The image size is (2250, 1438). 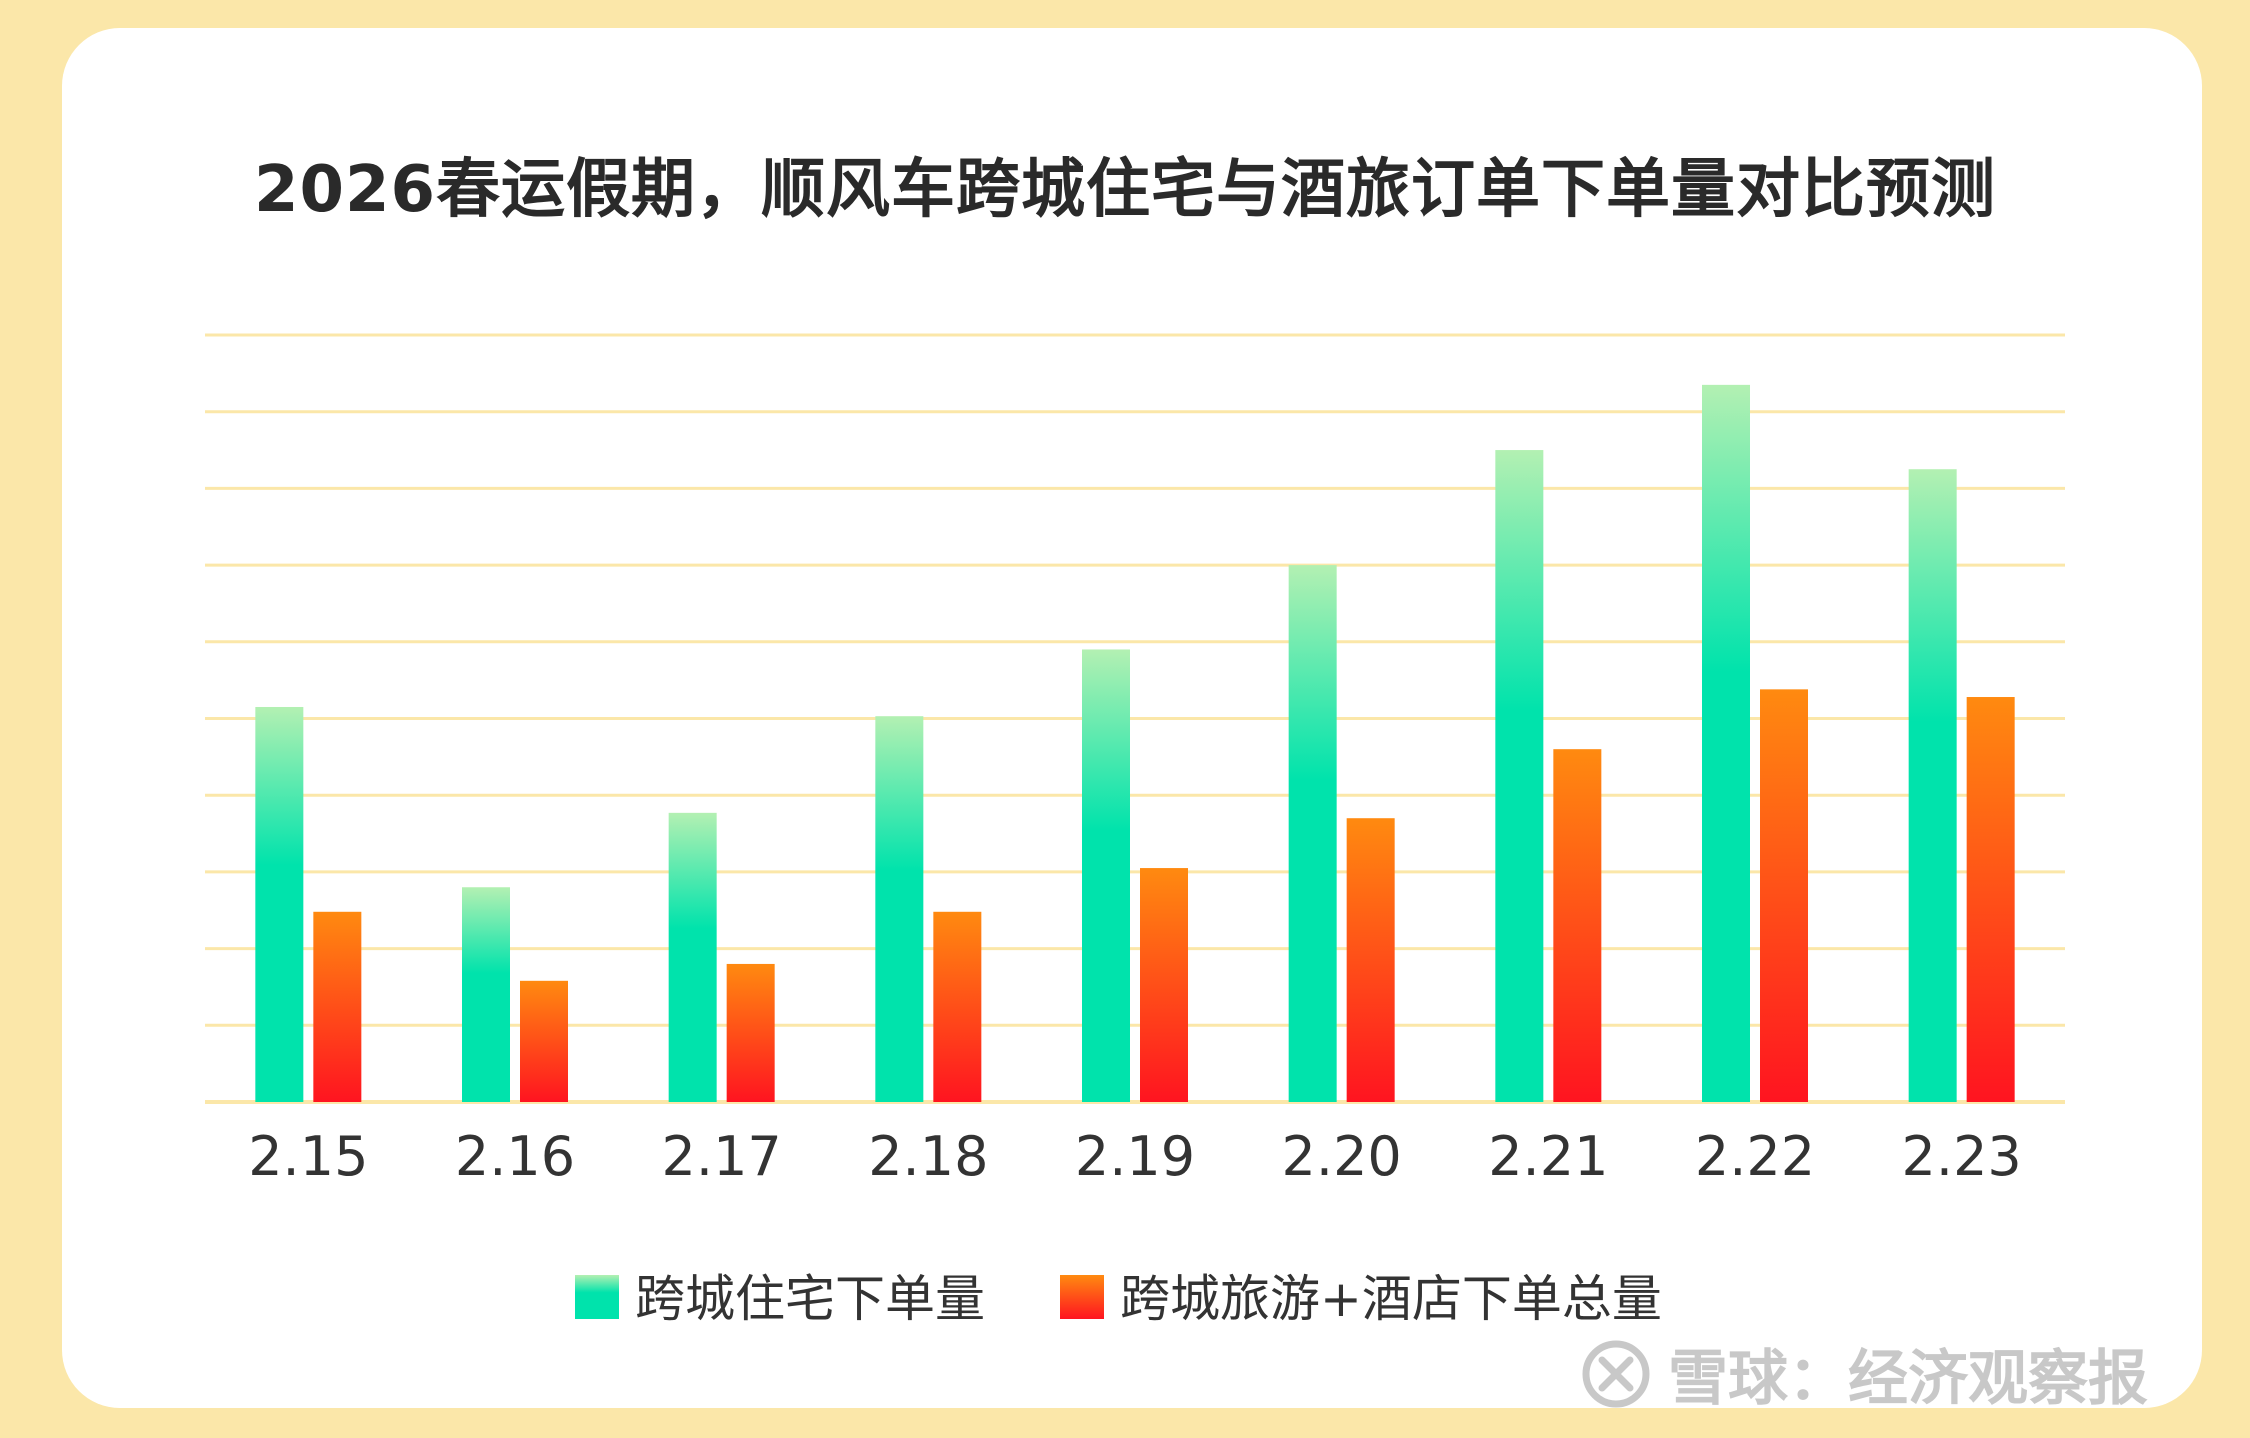 I want to click on x-tick-label: 2.18, so click(x=928, y=1156).